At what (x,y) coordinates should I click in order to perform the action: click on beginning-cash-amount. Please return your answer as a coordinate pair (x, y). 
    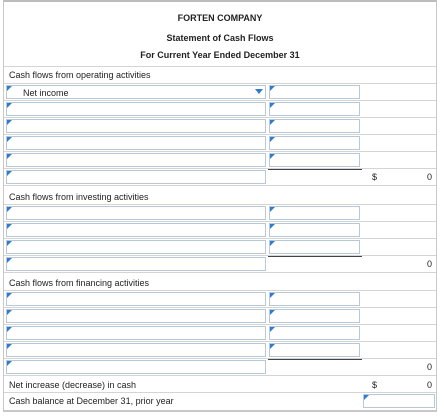
    Looking at the image, I should click on (399, 401).